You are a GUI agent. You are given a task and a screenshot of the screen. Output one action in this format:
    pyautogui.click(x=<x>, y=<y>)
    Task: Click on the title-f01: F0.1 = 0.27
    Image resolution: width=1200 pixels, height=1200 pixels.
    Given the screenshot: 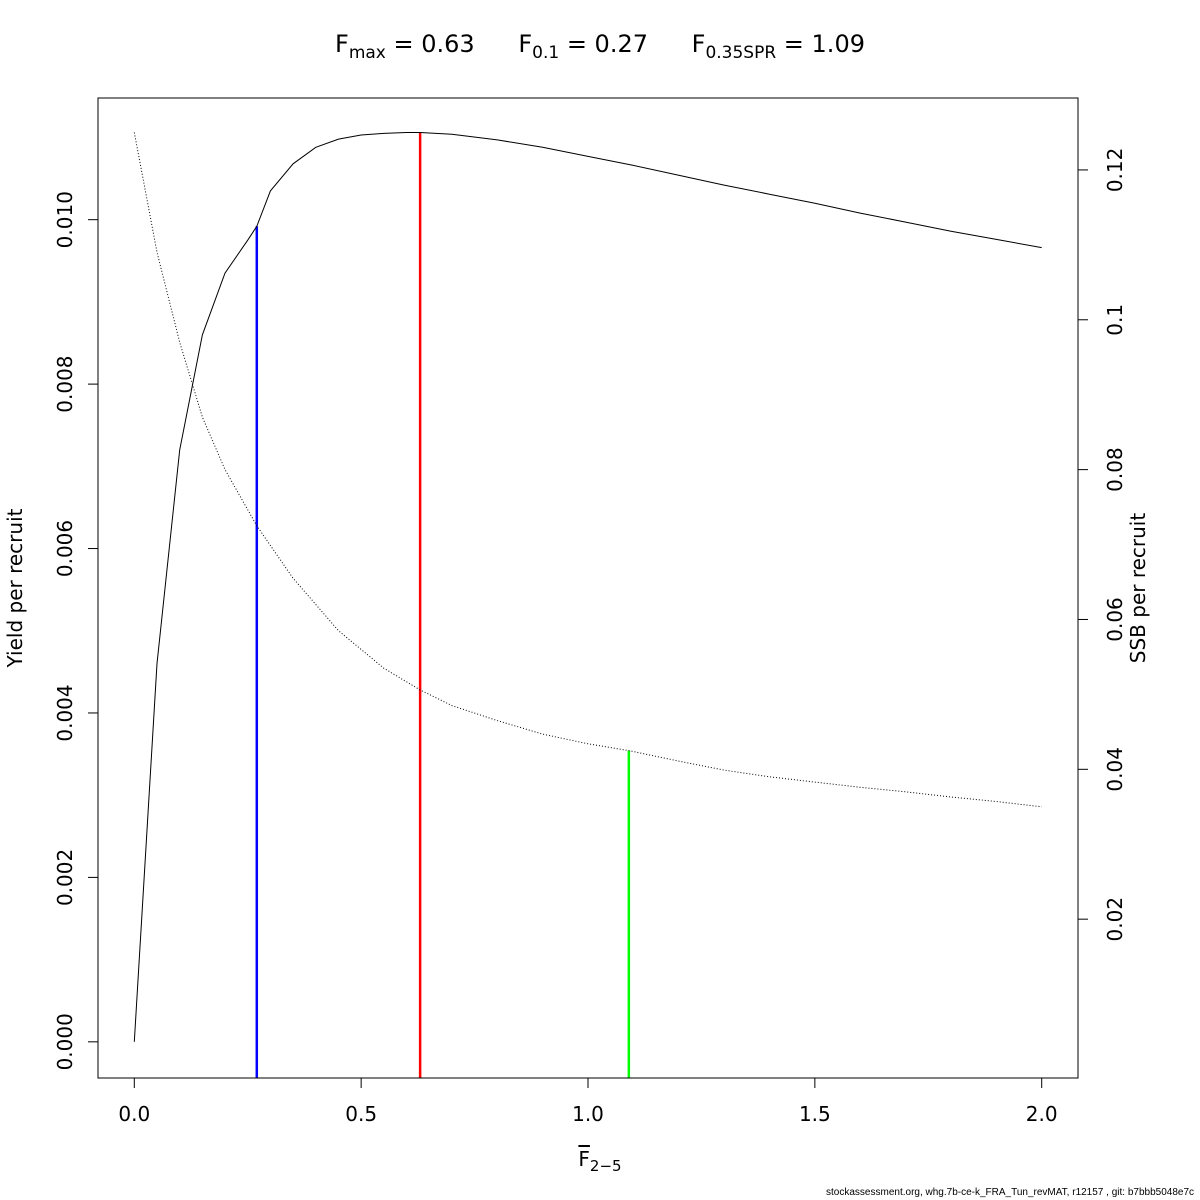 What is the action you would take?
    pyautogui.click(x=583, y=46)
    